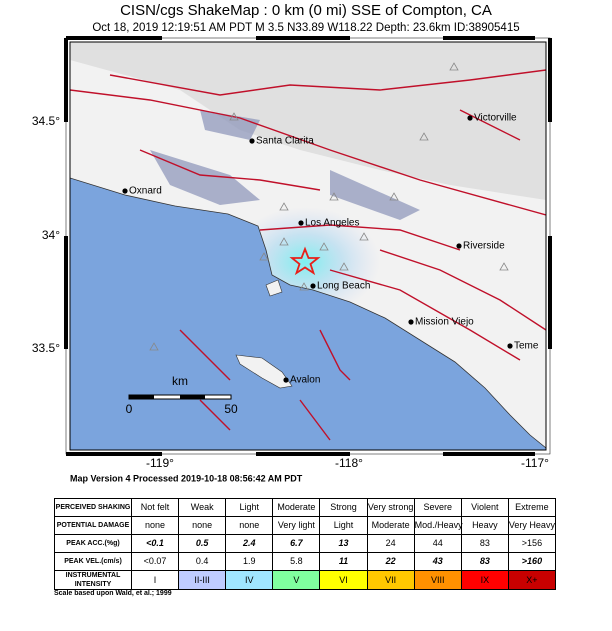 The width and height of the screenshot is (612, 631). What do you see at coordinates (332, 223) in the screenshot?
I see `city-label: Los Angeles` at bounding box center [332, 223].